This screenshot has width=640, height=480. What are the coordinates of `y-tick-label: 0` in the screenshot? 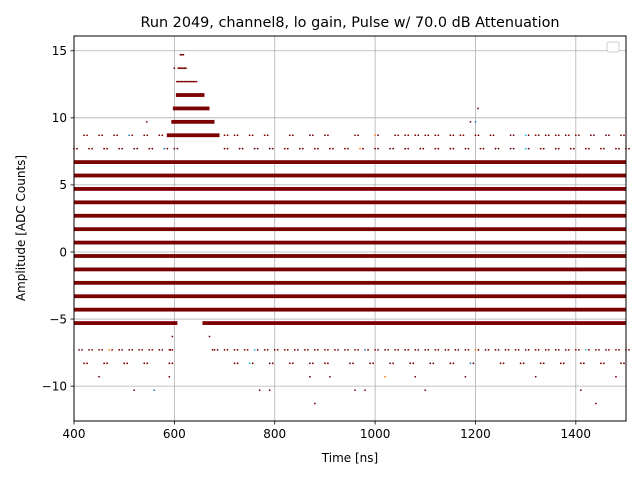 It's located at (63, 252).